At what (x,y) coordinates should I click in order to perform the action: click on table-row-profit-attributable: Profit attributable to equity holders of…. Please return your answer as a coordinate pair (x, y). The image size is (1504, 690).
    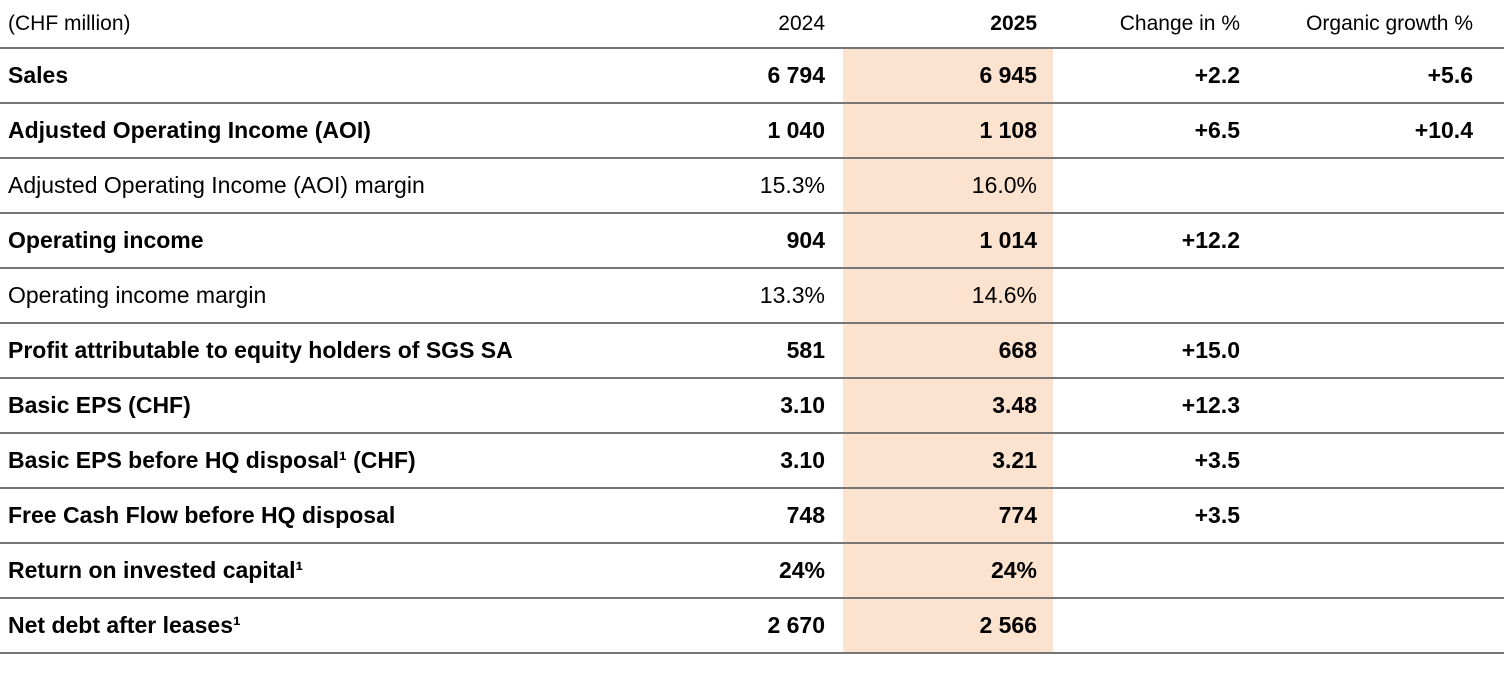
    Looking at the image, I should click on (752, 350).